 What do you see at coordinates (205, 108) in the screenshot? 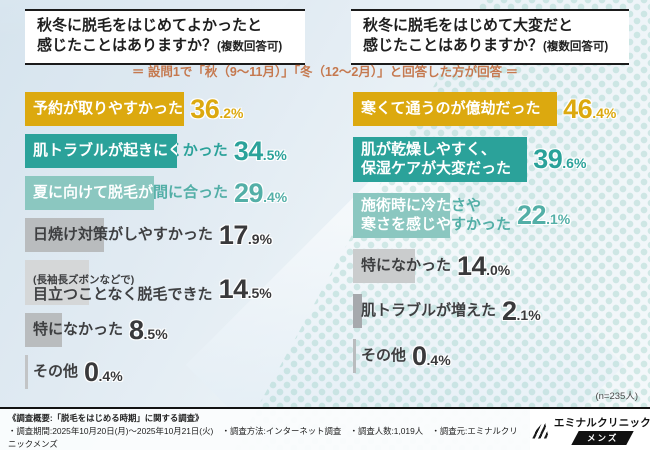
I see `bar-value-integer: 36` at bounding box center [205, 108].